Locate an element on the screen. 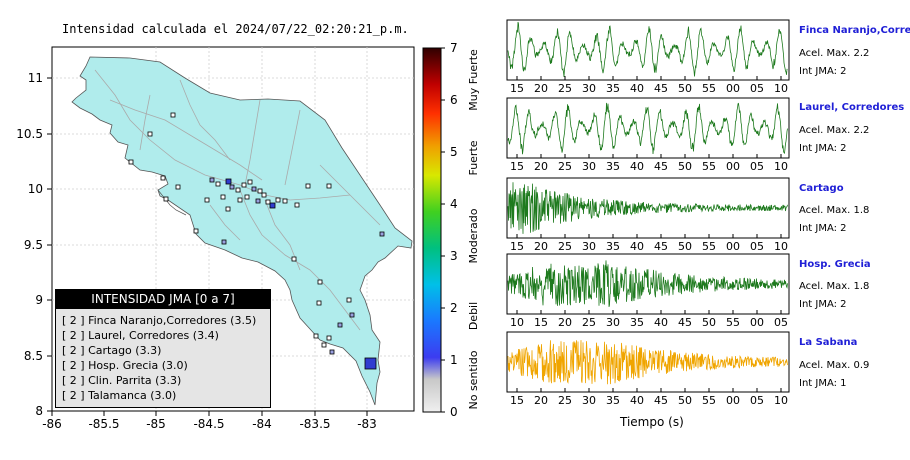 The image size is (910, 460). waveform-plot: 10 15 20 25 30 35 40 45 50 55 00 05 is located at coordinates (648, 291).